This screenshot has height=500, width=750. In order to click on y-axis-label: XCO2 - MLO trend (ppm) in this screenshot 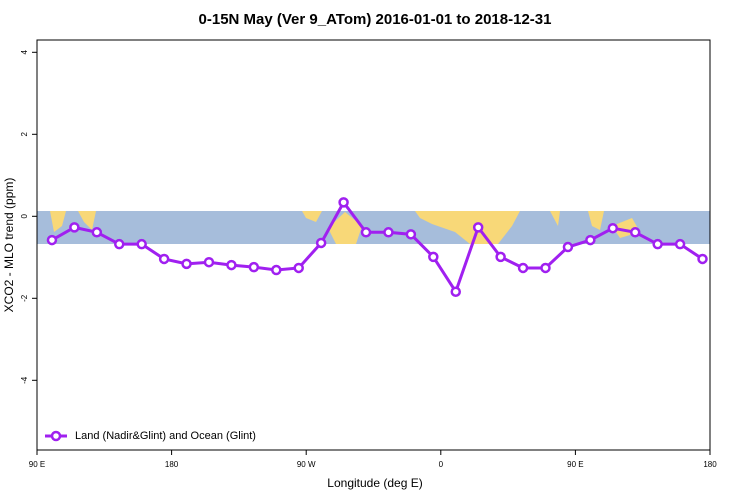, I will do `click(9, 245)`.